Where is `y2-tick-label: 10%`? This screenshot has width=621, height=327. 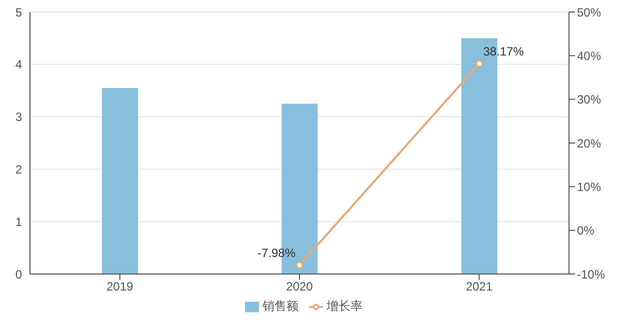 y2-tick-label: 10% is located at coordinates (589, 187).